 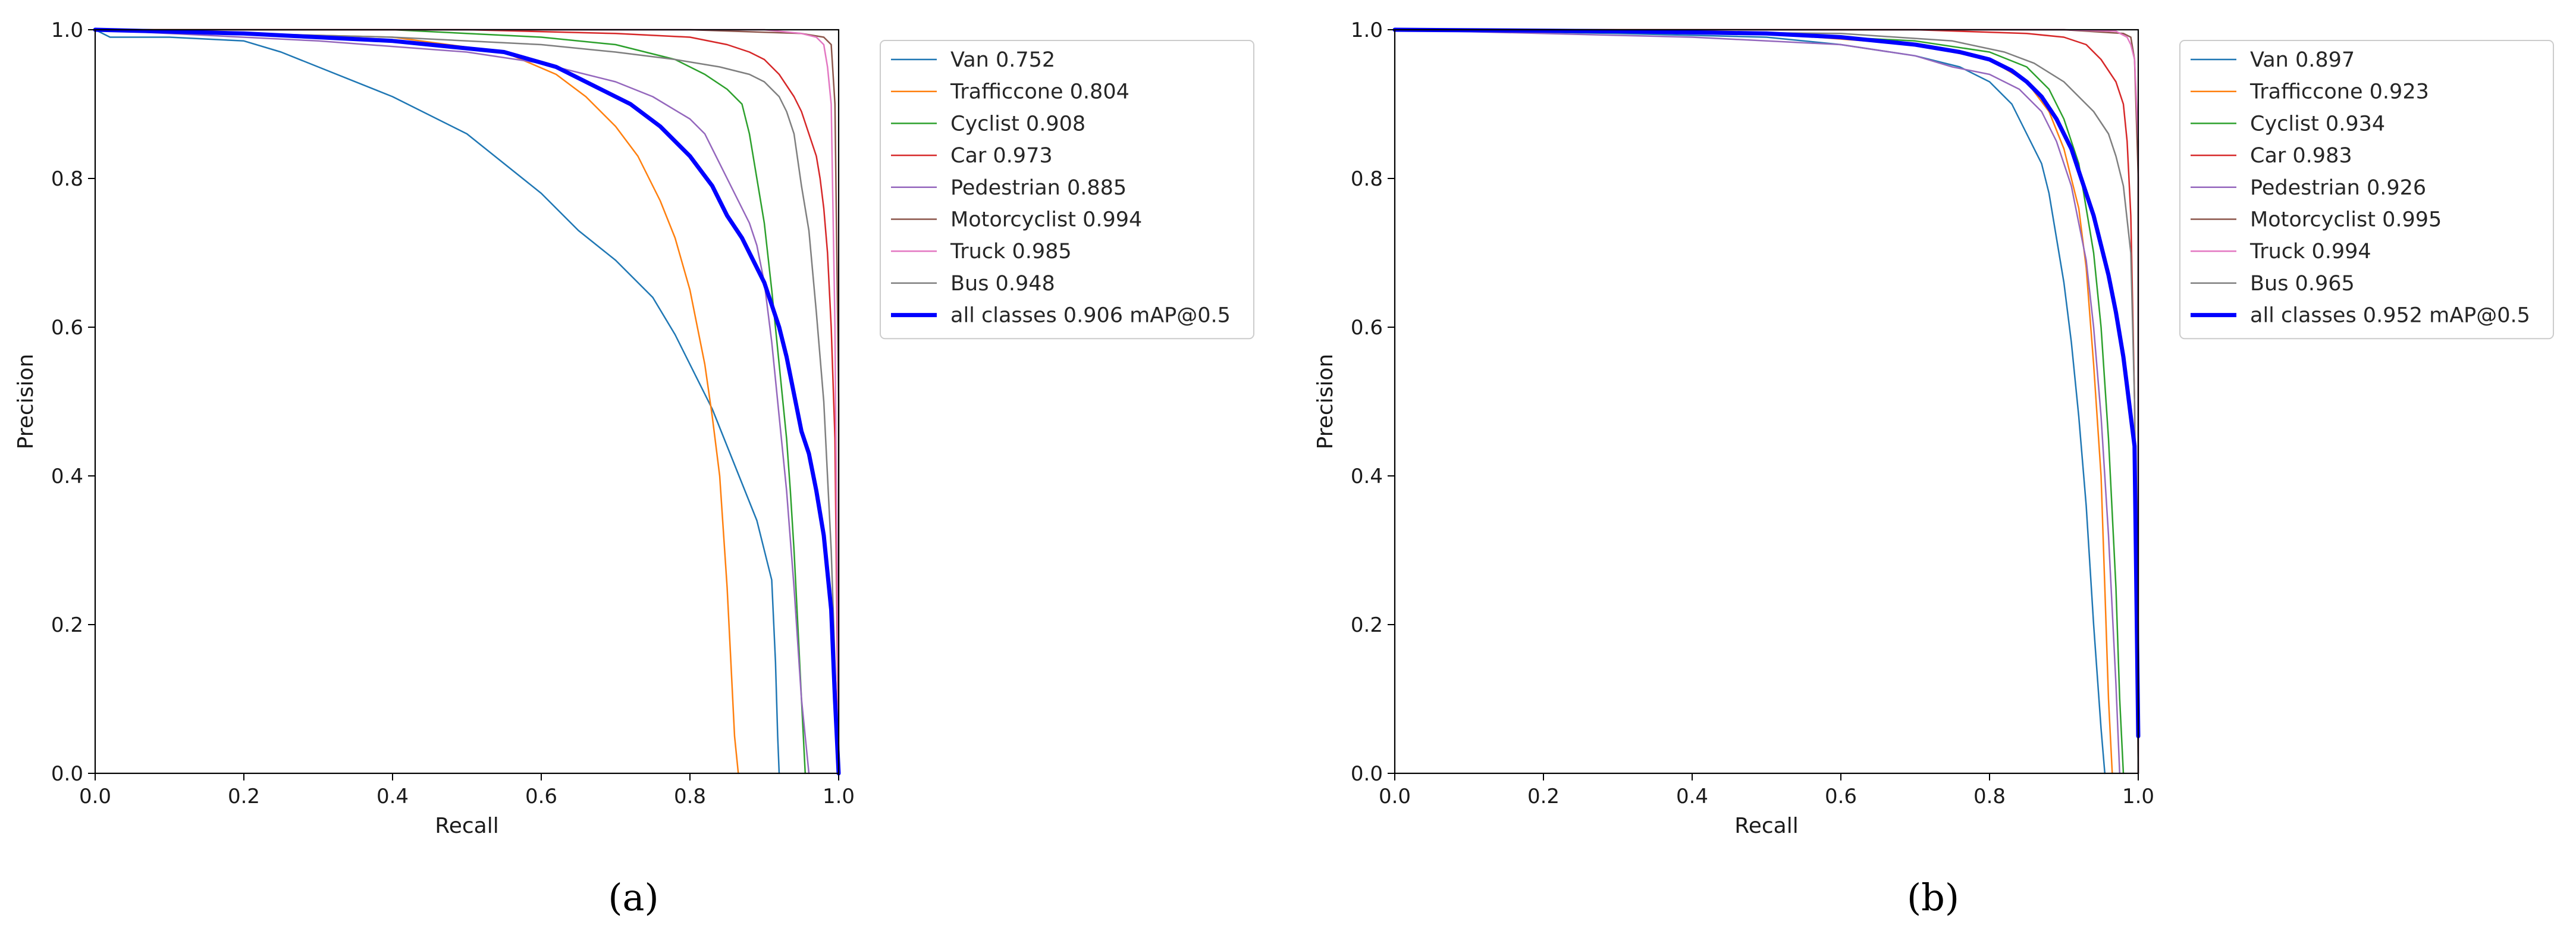 I want to click on legend-entry: all classes 0.906 mAP@0.5, so click(x=1090, y=316).